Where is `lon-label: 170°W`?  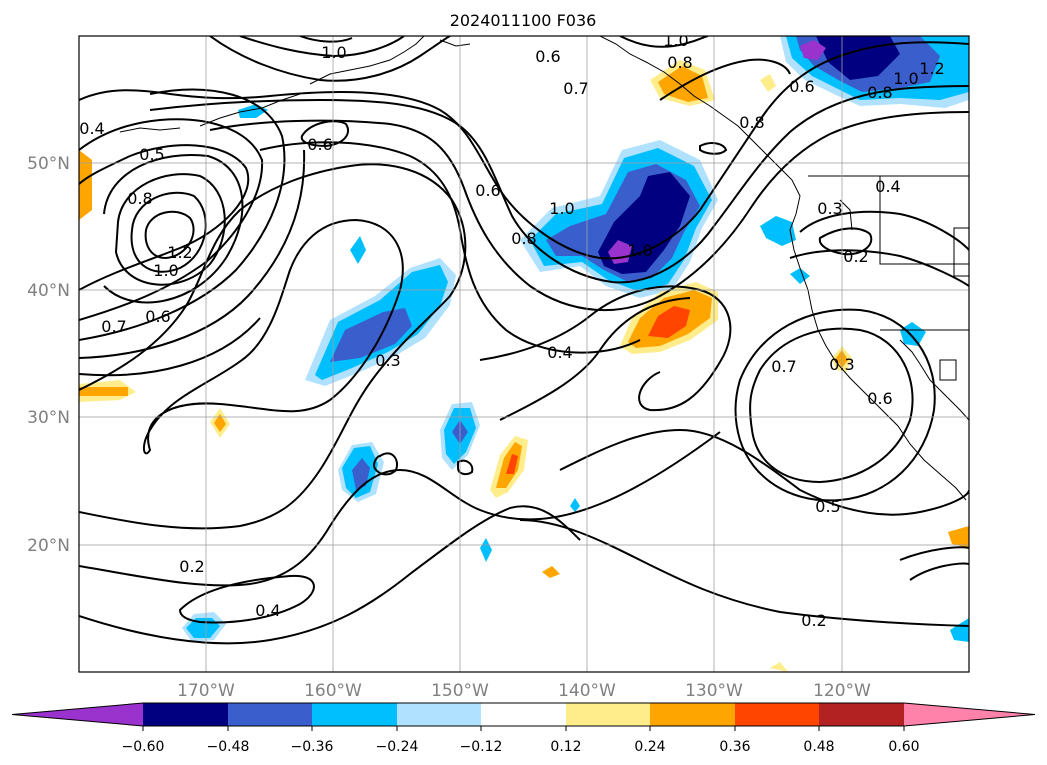
lon-label: 170°W is located at coordinates (206, 691).